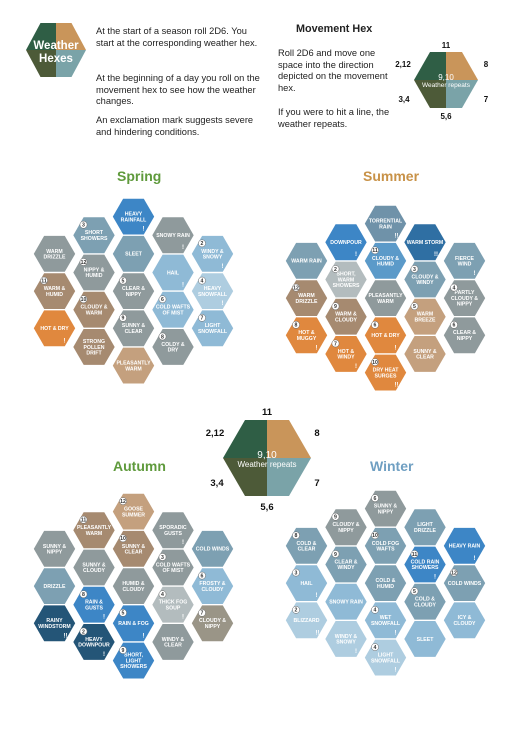 The image size is (531, 750). I want to click on hex-spring-16: STRONG POLLEN DRIFT, so click(94, 347).